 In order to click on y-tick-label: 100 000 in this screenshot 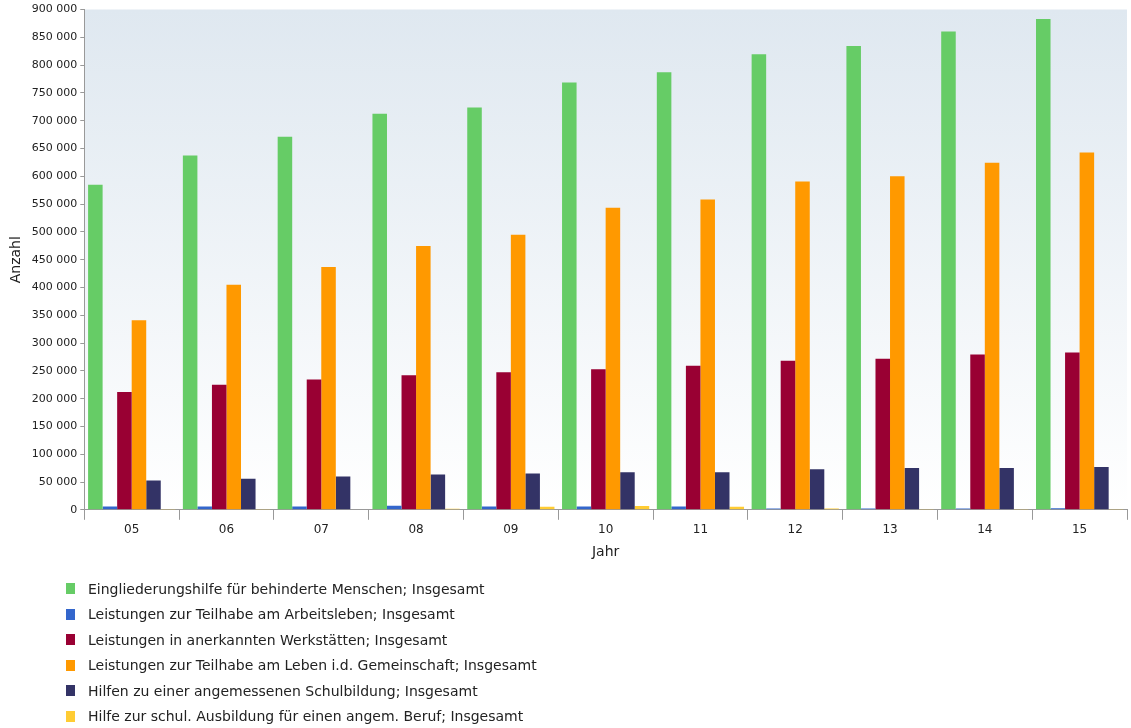, I will do `click(54, 454)`.